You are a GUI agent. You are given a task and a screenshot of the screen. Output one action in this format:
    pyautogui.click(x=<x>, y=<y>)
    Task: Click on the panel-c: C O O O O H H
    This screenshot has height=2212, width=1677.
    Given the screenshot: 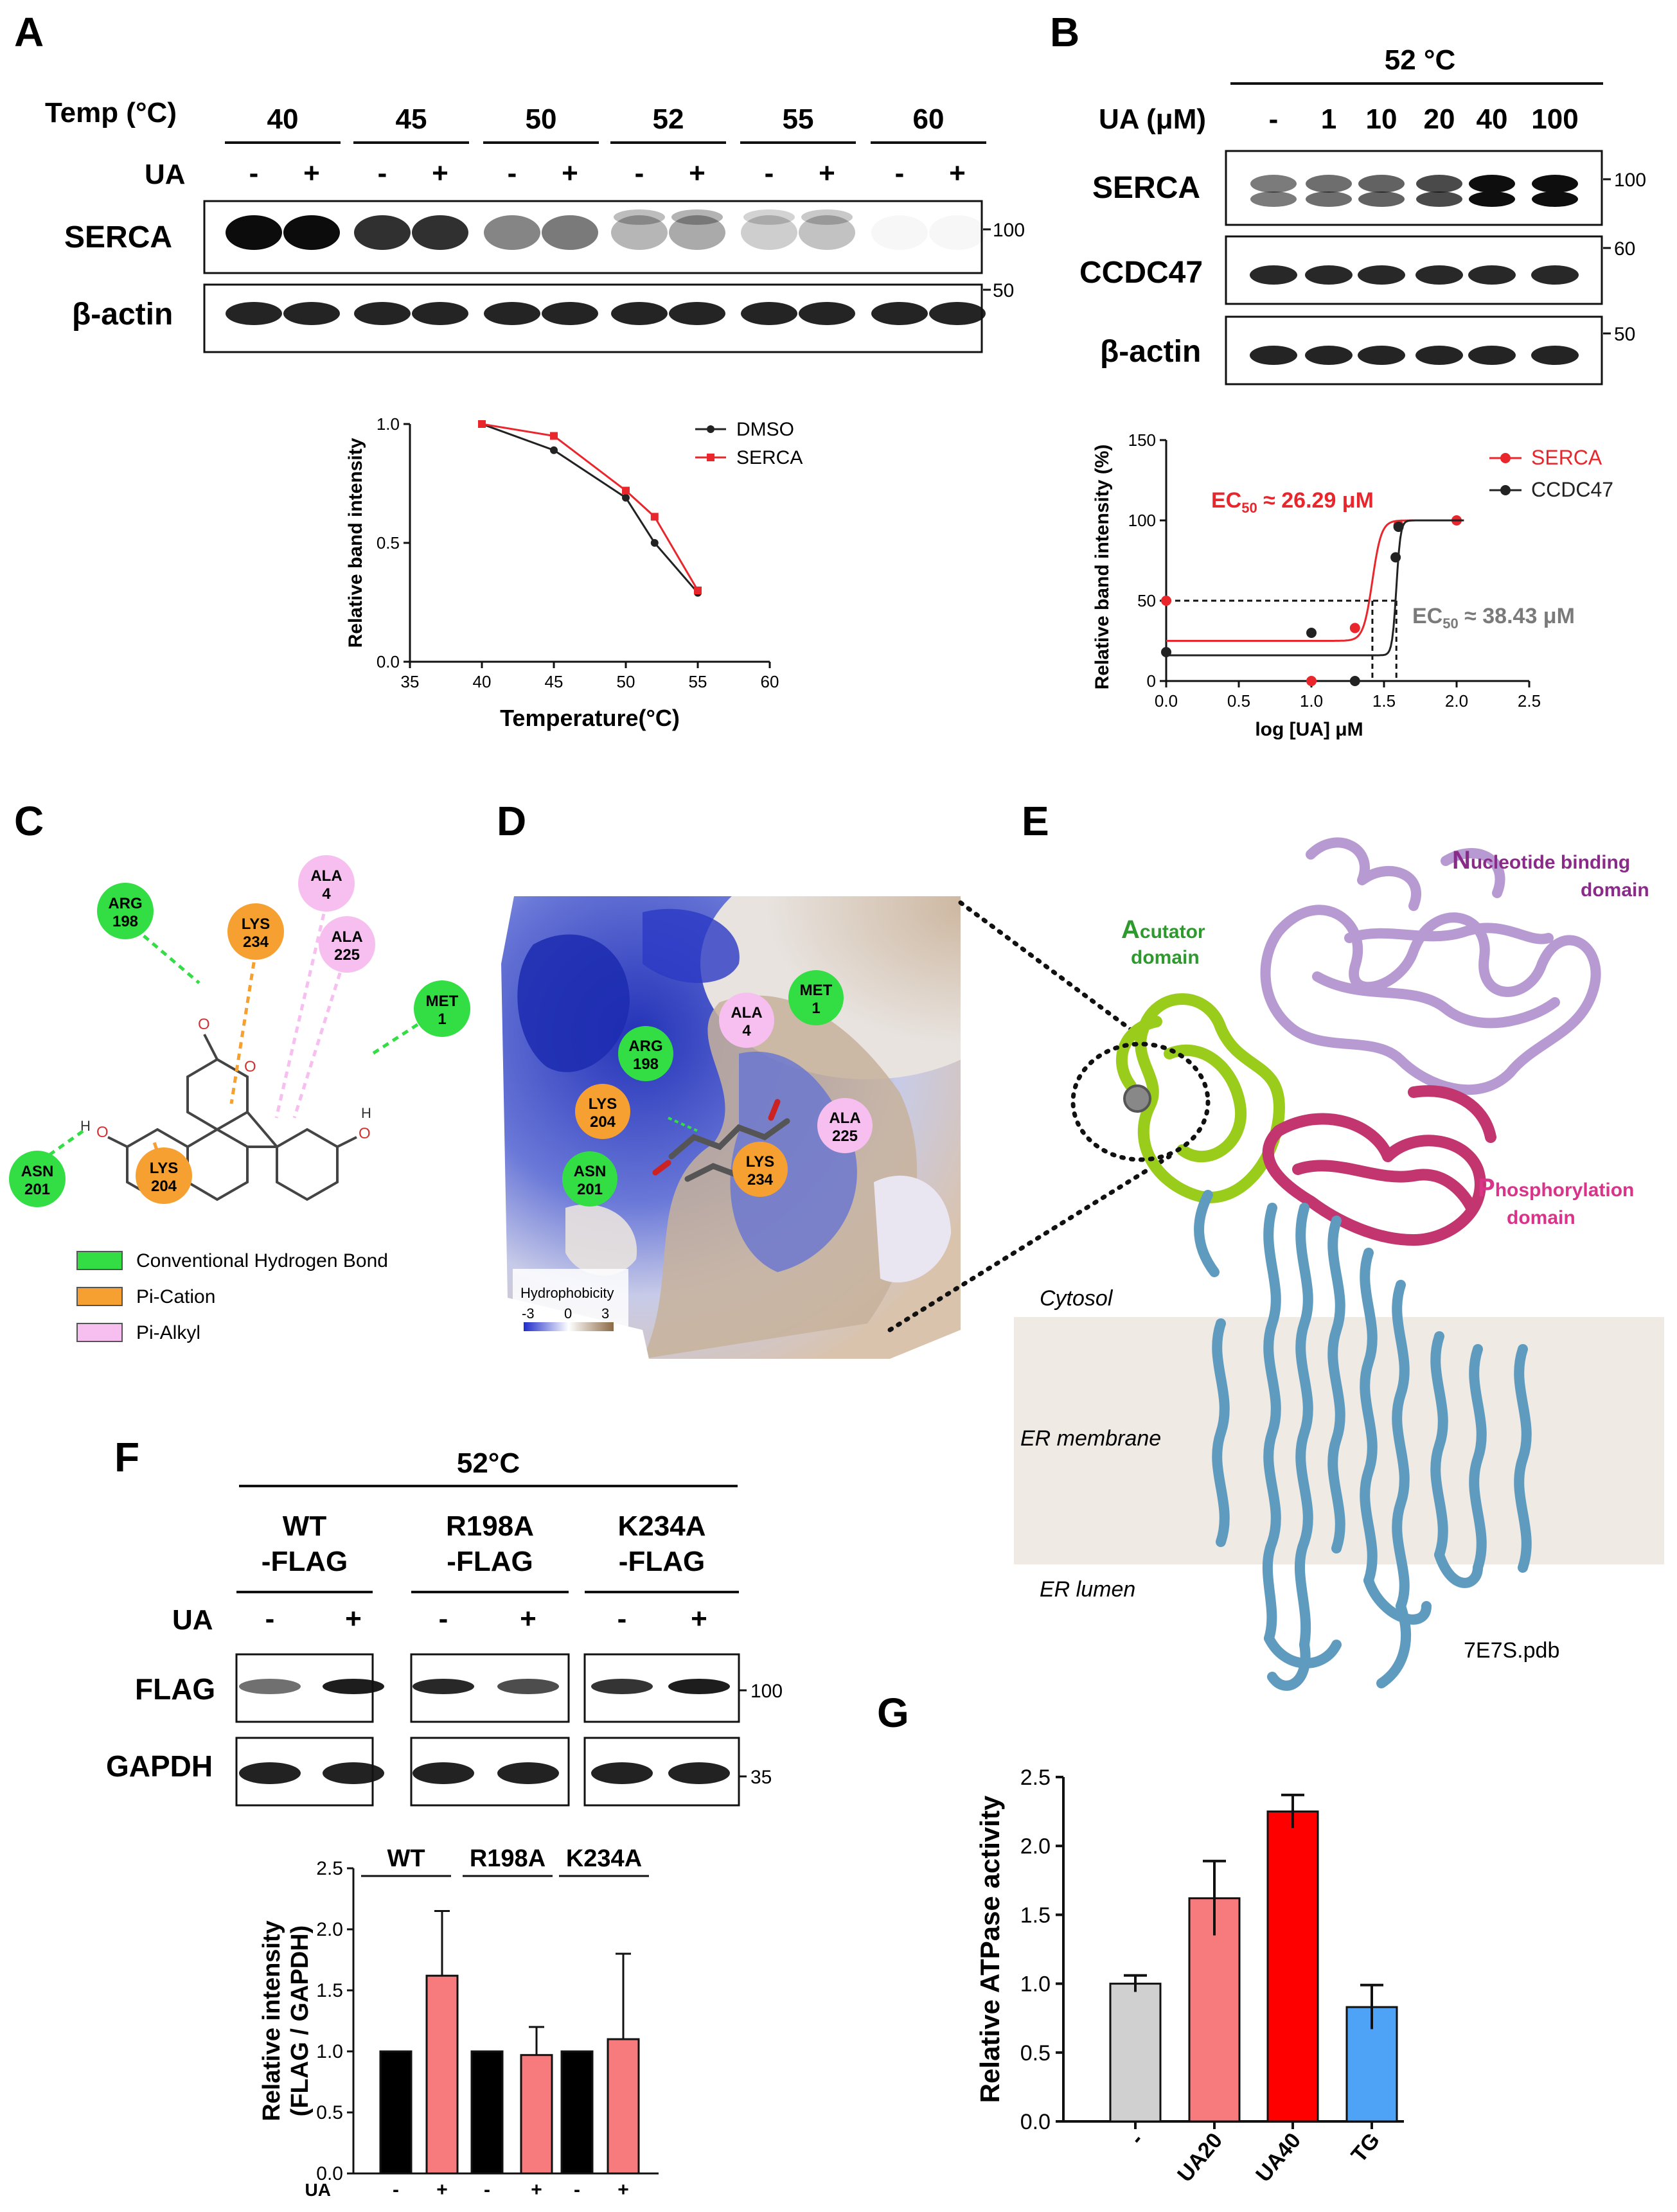 What is the action you would take?
    pyautogui.click(x=240, y=1070)
    